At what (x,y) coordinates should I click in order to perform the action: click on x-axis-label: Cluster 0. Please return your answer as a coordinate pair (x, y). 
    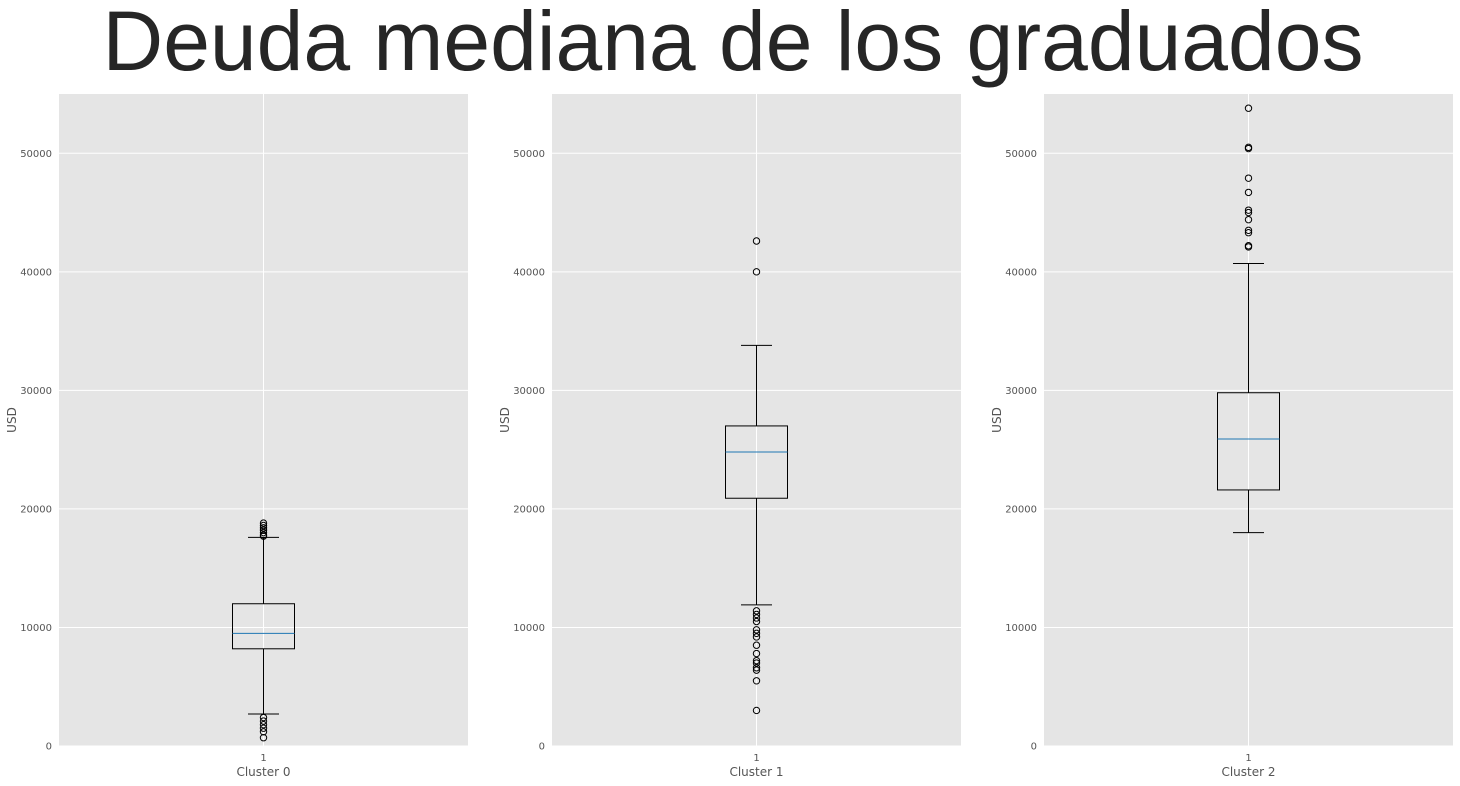
    Looking at the image, I should click on (263, 772).